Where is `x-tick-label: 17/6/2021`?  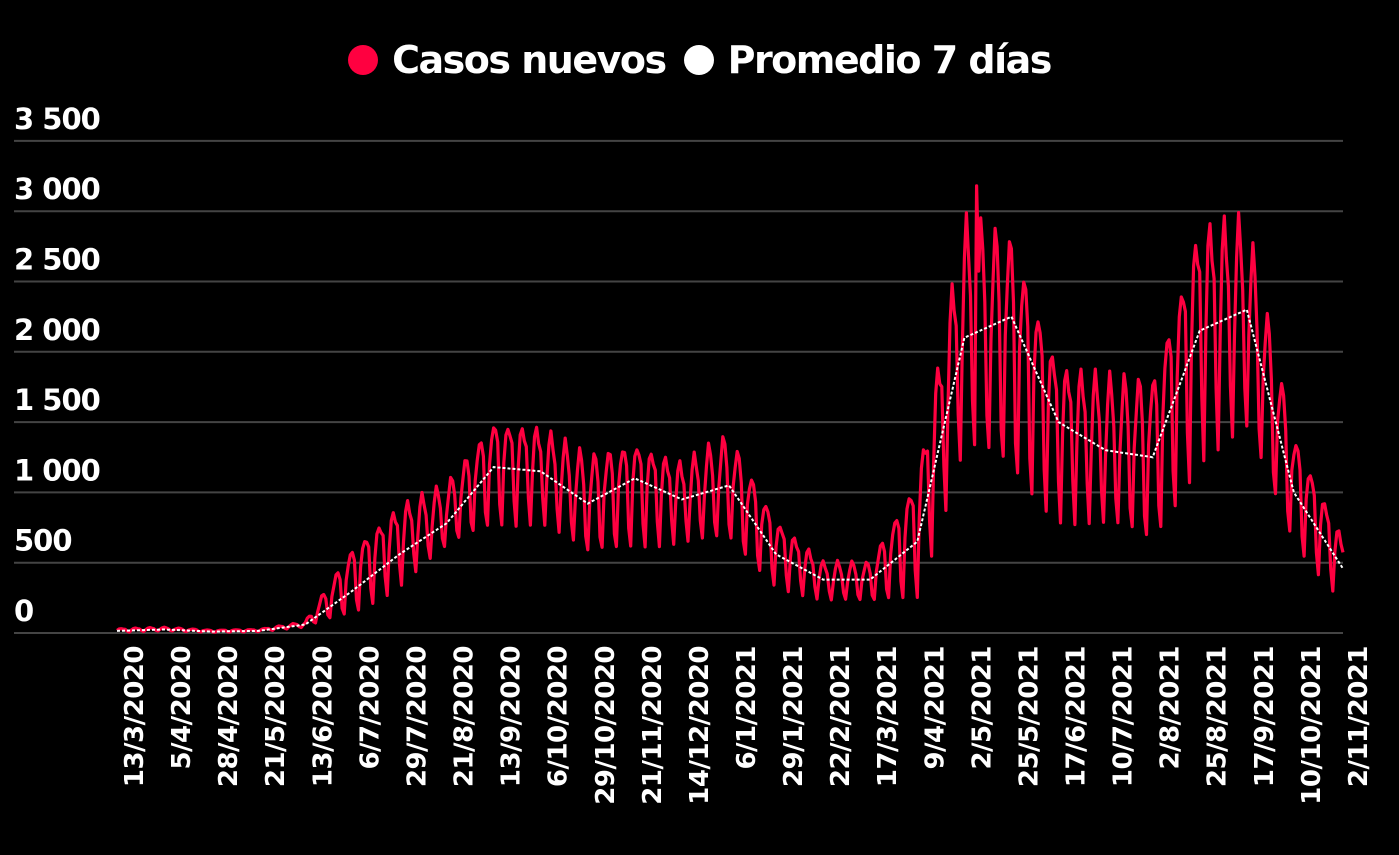 x-tick-label: 17/6/2021 is located at coordinates (1077, 716).